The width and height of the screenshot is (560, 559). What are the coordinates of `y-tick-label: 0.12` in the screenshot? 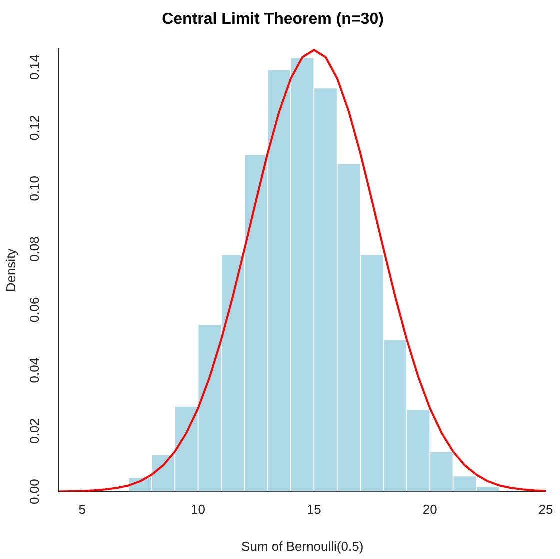 It's located at (34, 128).